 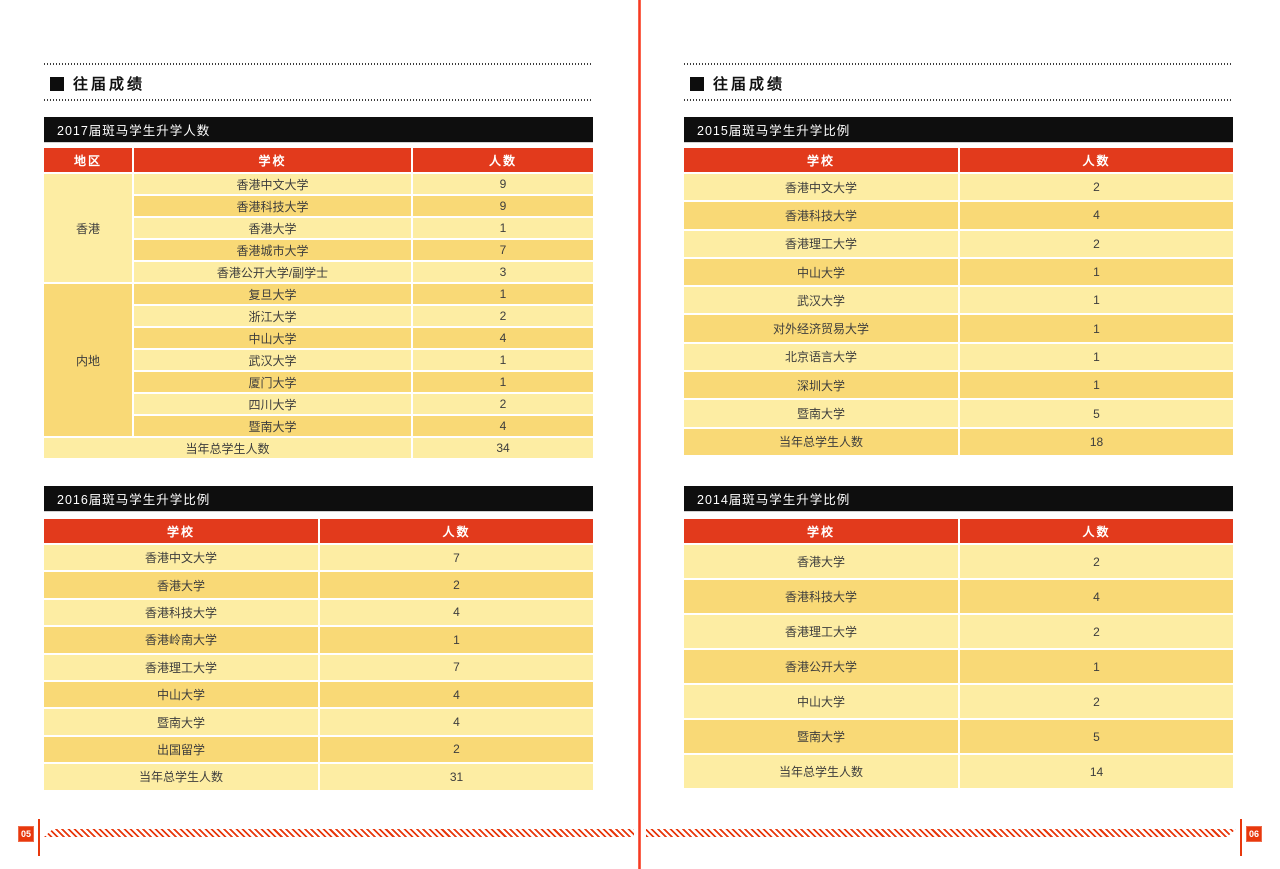 I want to click on region-cell: 内地, so click(x=88, y=360).